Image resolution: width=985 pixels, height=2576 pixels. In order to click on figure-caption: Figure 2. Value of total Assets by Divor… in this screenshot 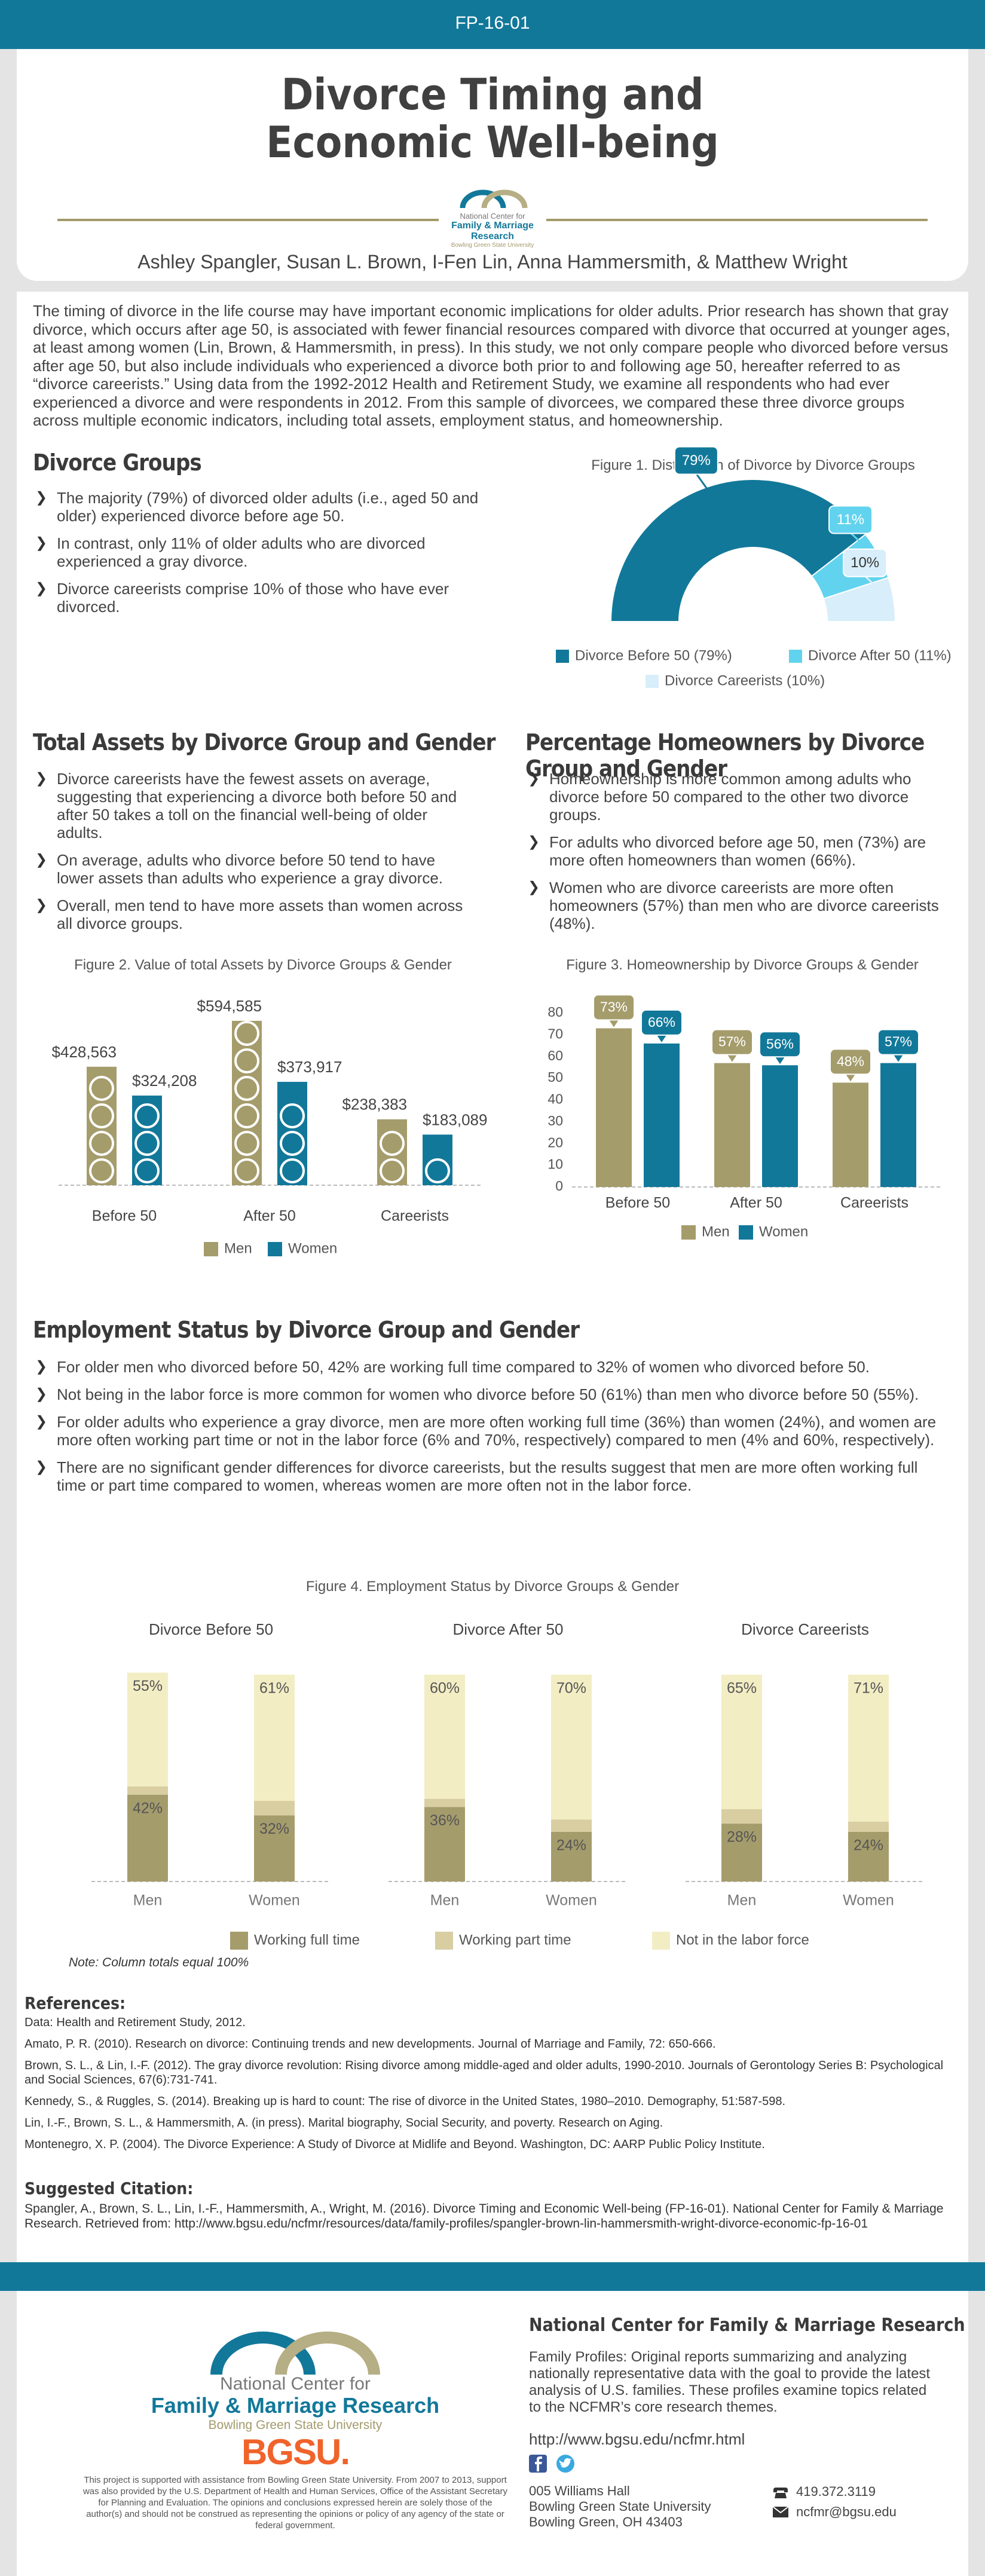, I will do `click(263, 965)`.